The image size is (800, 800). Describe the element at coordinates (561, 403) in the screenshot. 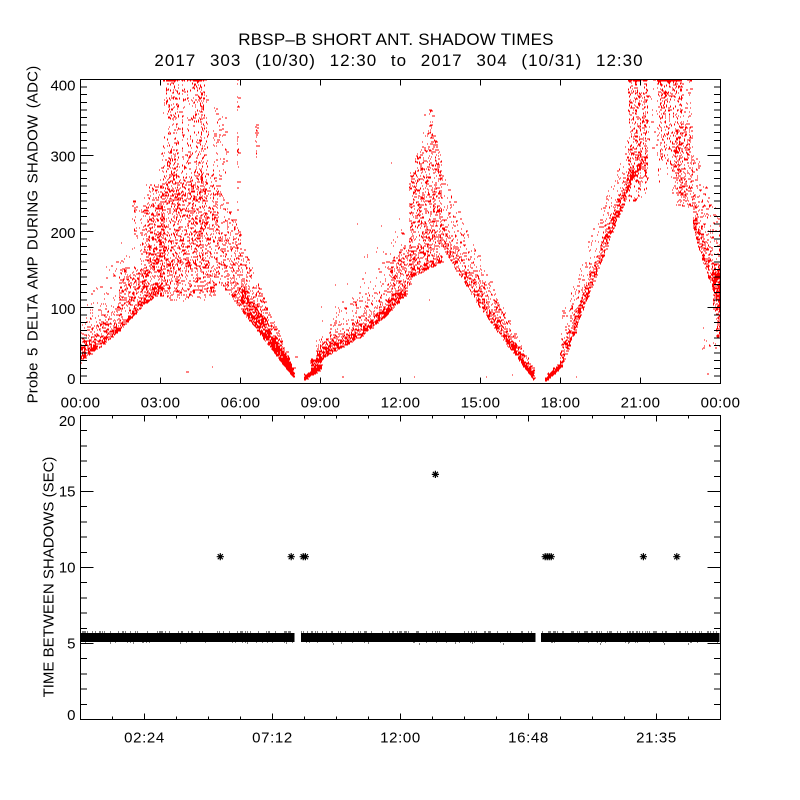

I see `svg-text: 18:00` at that location.